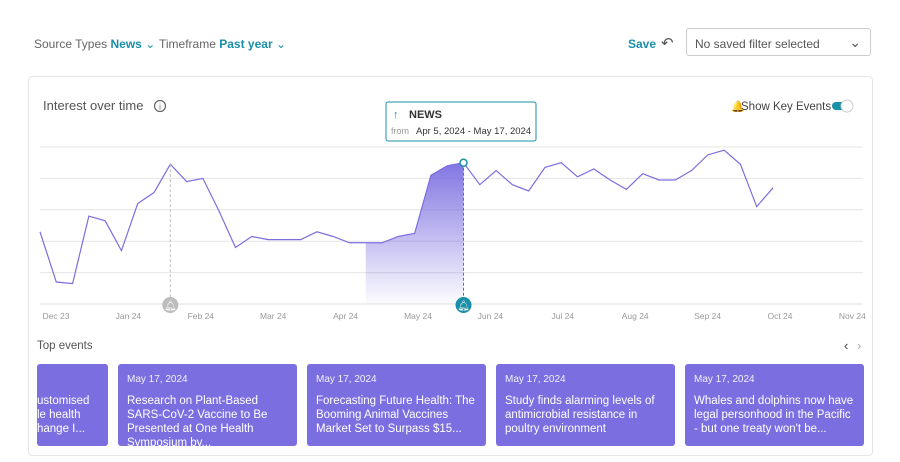 The height and width of the screenshot is (462, 900). I want to click on tooltip, so click(461, 121).